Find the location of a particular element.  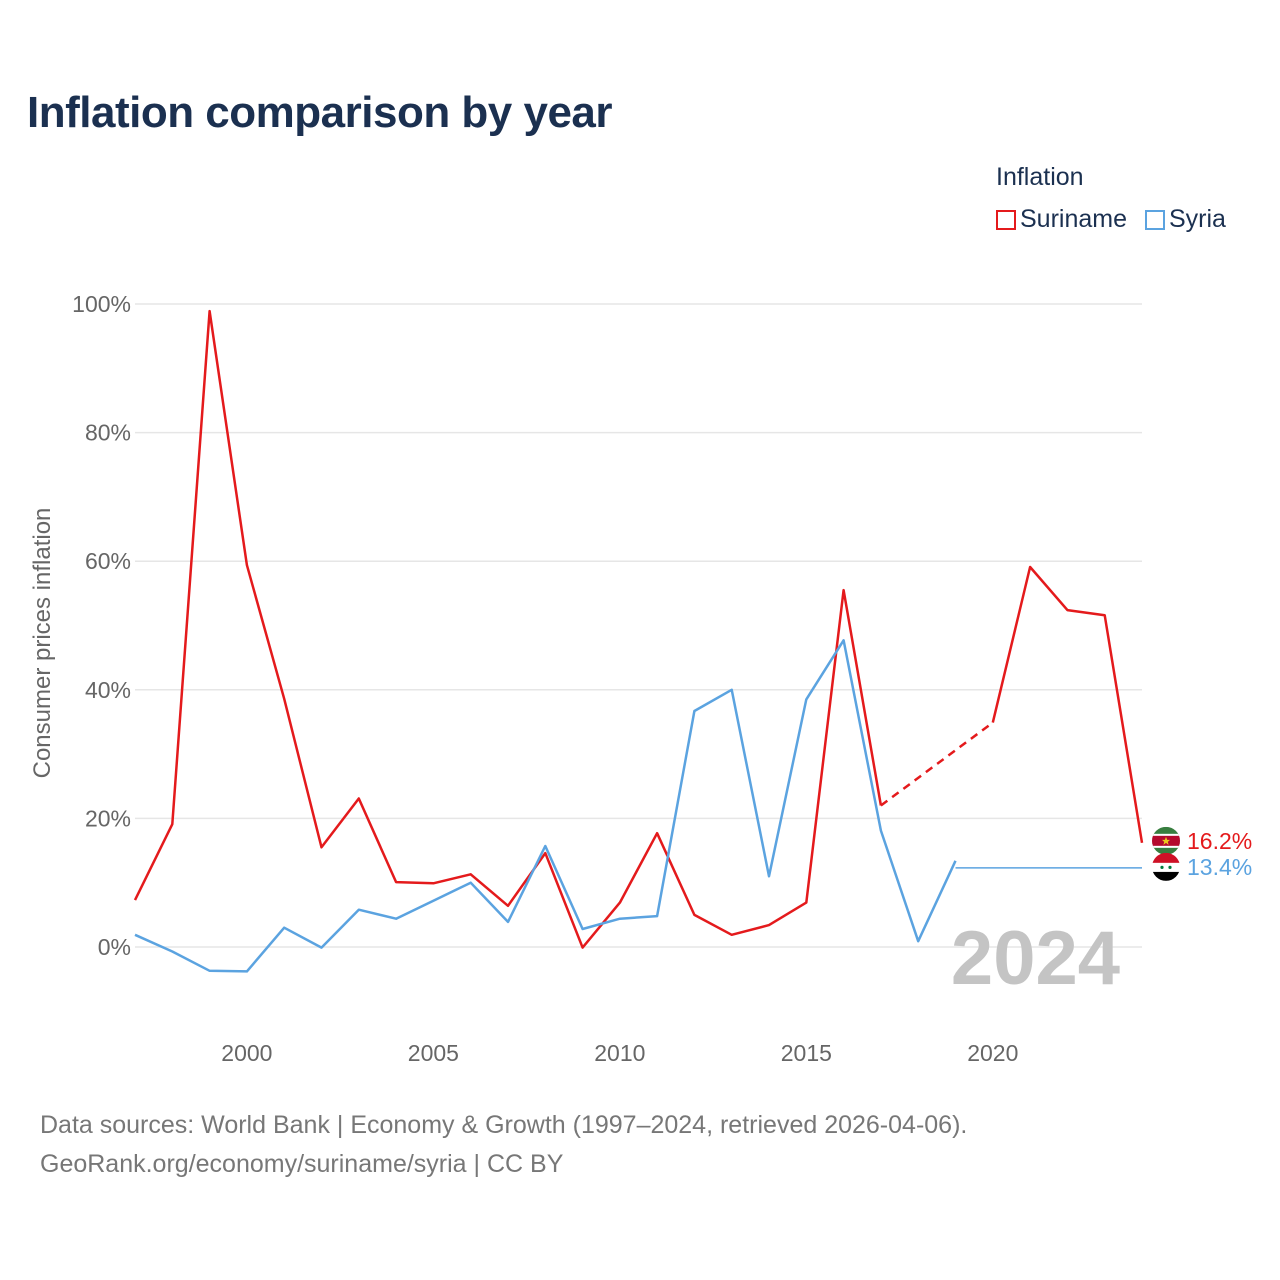

end-value-label-syria: 13.4% is located at coordinates (1219, 867).